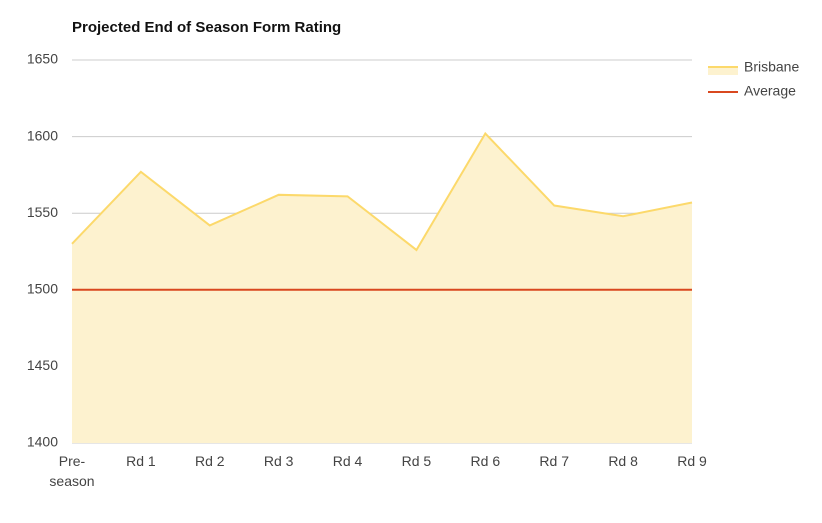 The height and width of the screenshot is (523, 822). I want to click on y-tick-label: 1500, so click(42, 289).